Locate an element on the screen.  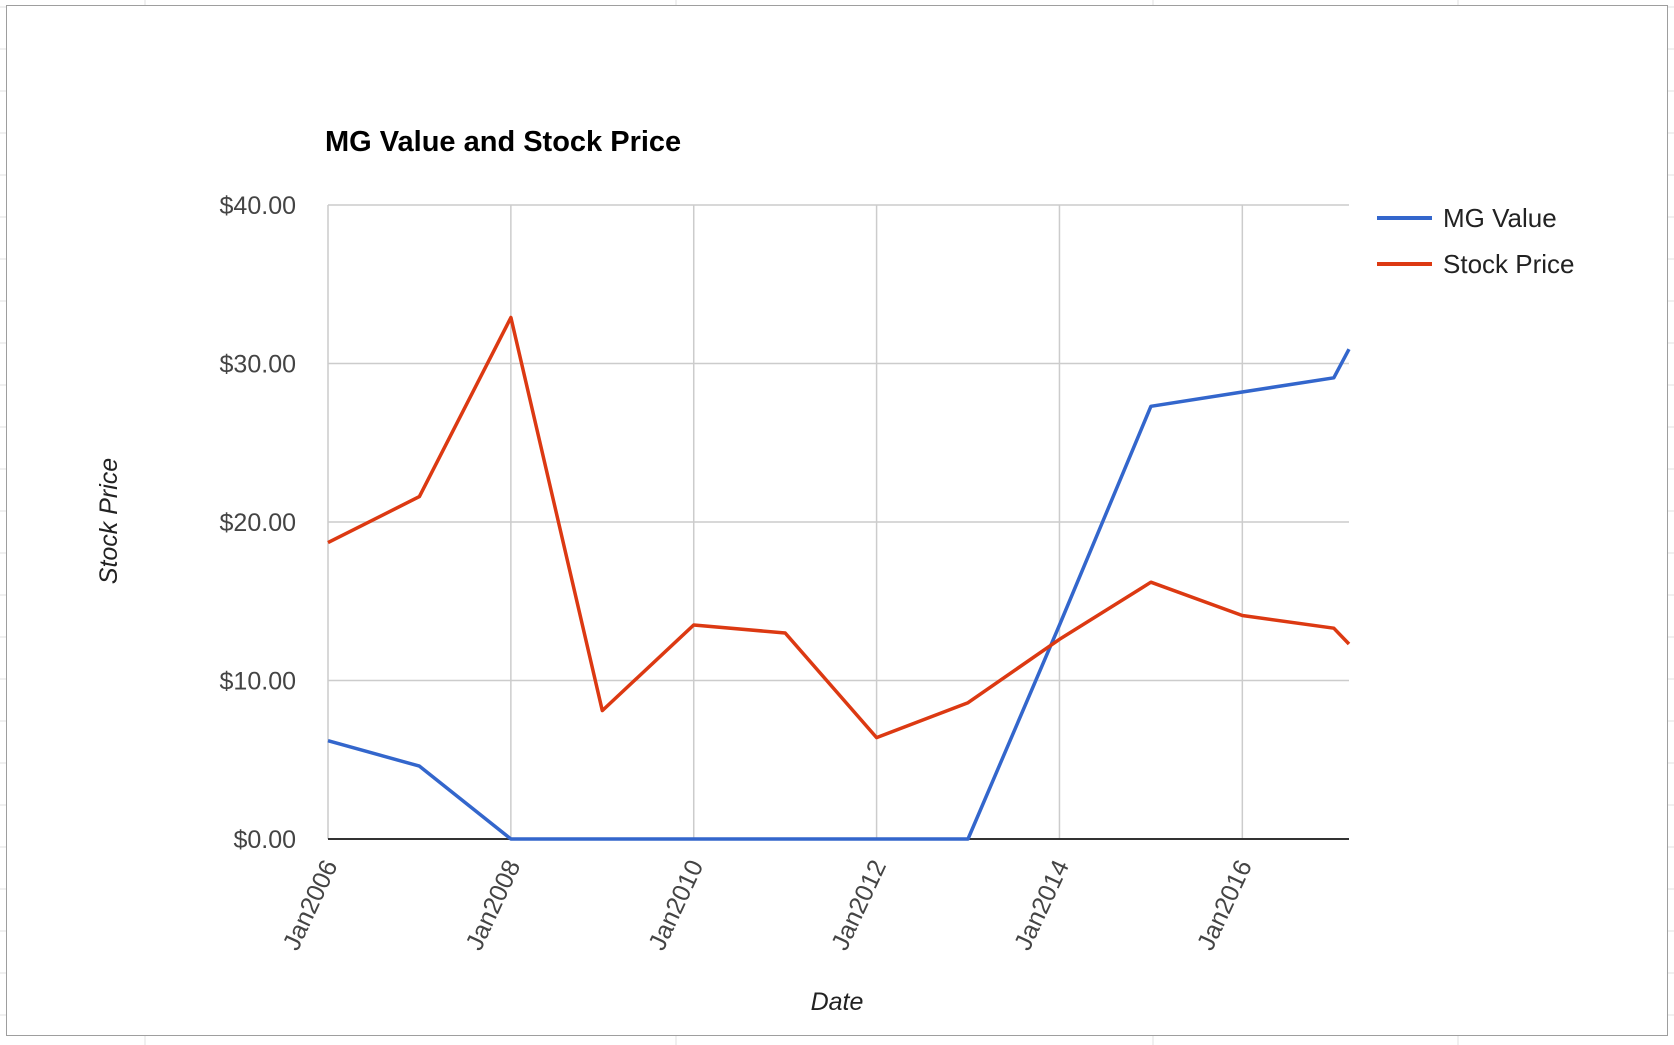
y-axis-title: Stock Price is located at coordinates (109, 521).